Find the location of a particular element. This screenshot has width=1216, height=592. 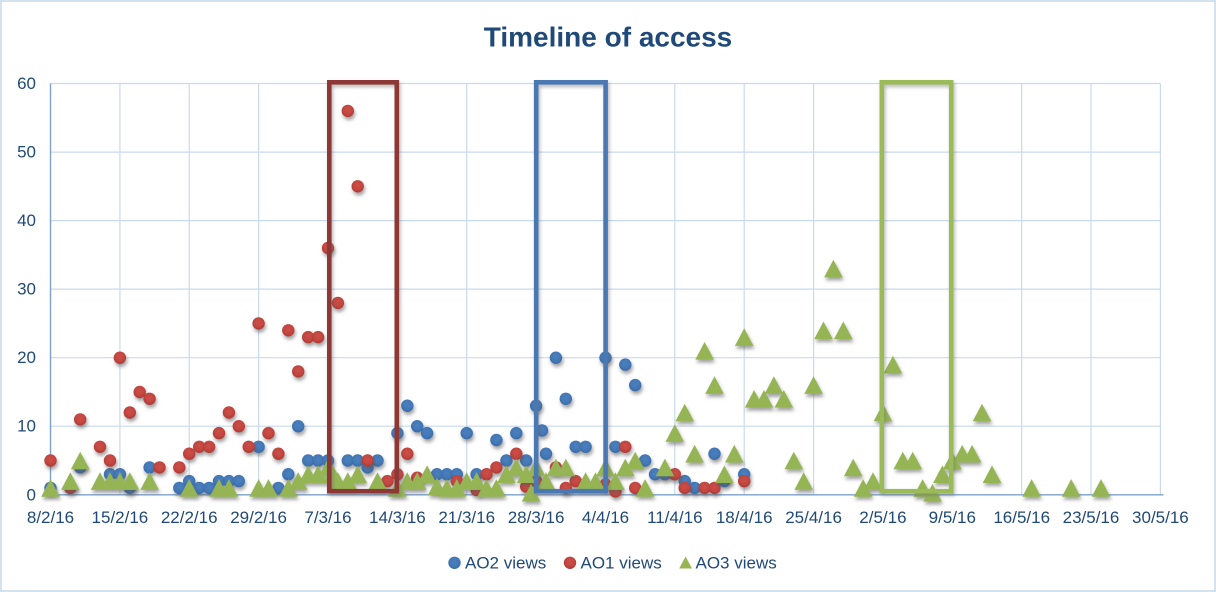

svg-text: 25/4/16 is located at coordinates (813, 517).